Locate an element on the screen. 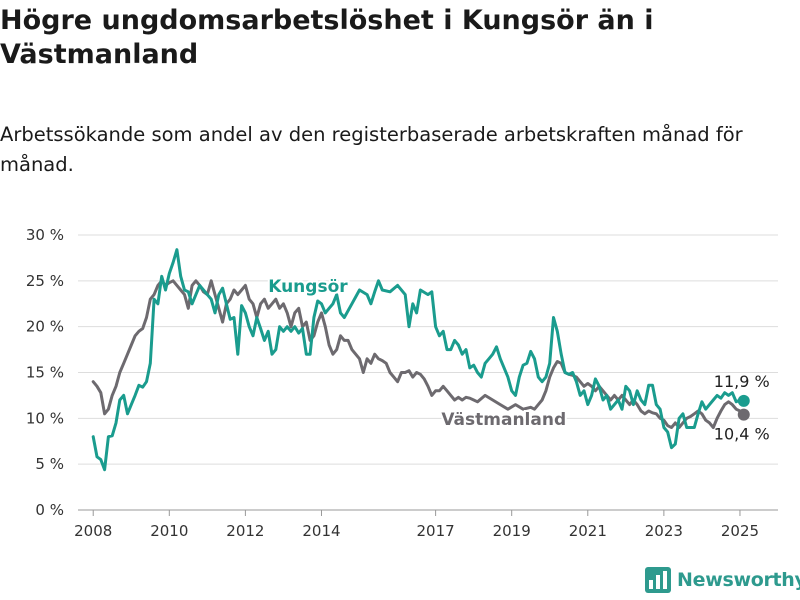  x-axis: 2008 2010 2012 2014 2017 2019 2021 2023 2025 is located at coordinates (416, 525).